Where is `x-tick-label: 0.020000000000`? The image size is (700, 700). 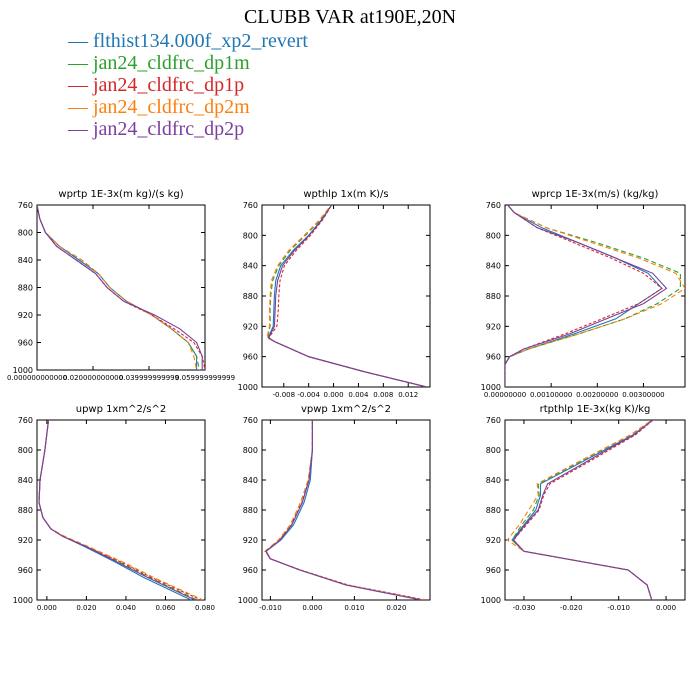 x-tick-label: 0.020000000000 is located at coordinates (93, 378).